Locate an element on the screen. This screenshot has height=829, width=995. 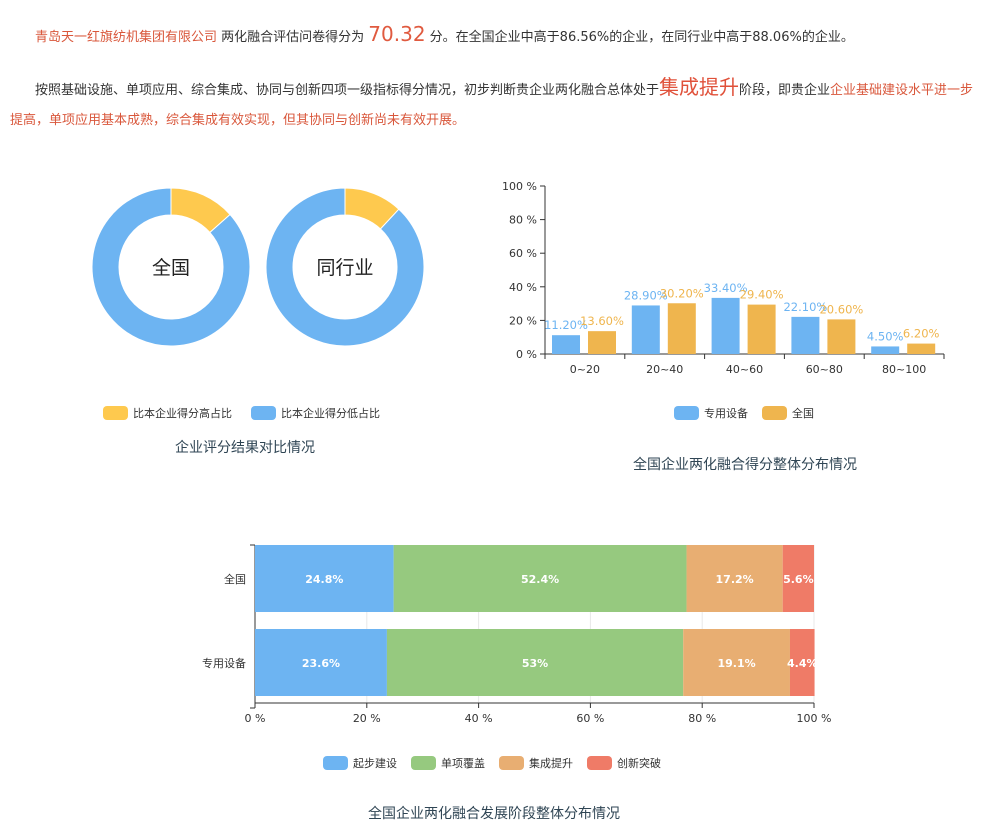
data-label: 29.40% is located at coordinates (762, 295).